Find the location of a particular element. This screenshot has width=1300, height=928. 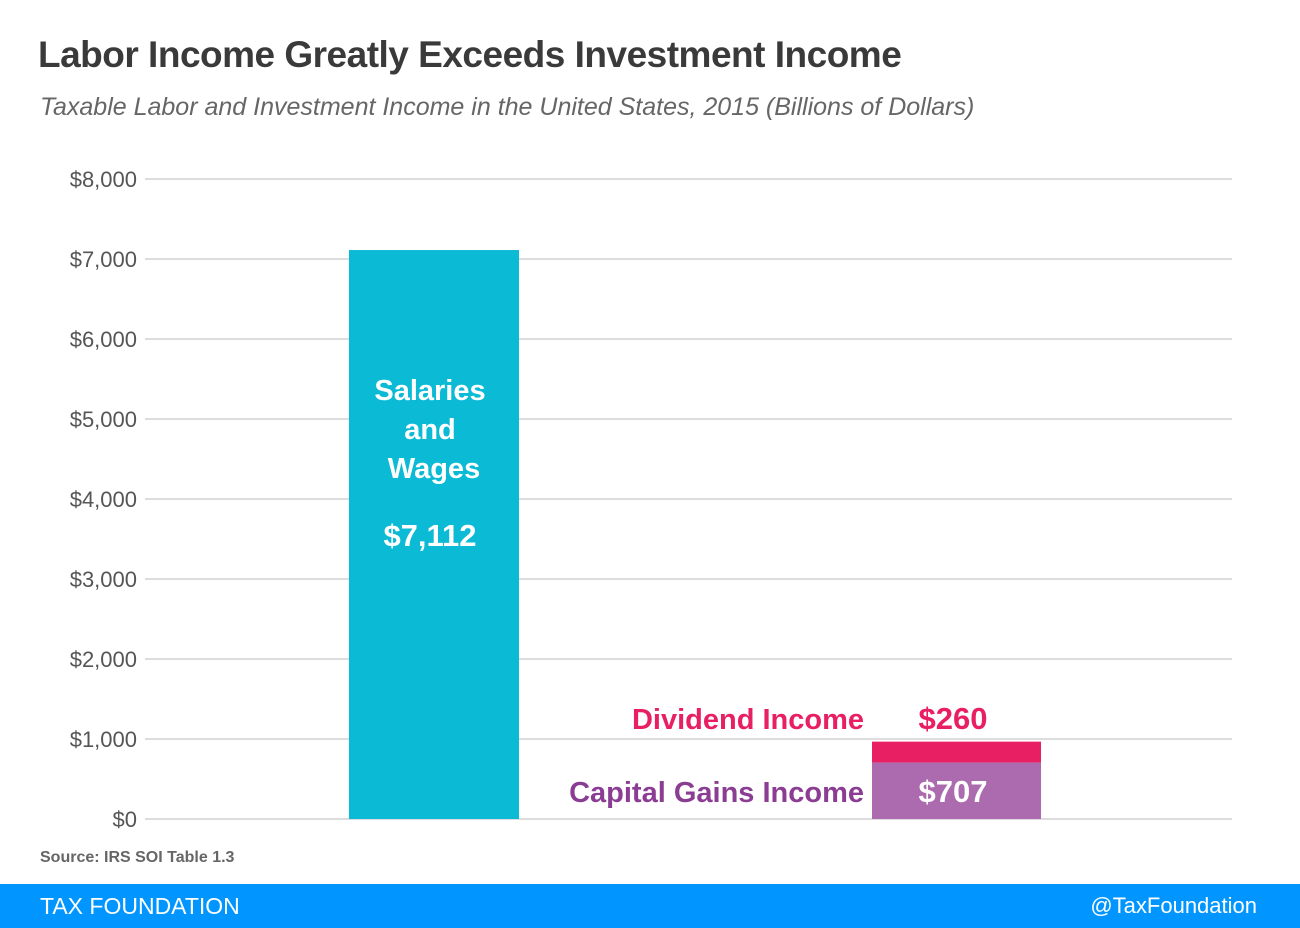

y-tick-label: $1,000 is located at coordinates (103, 739).